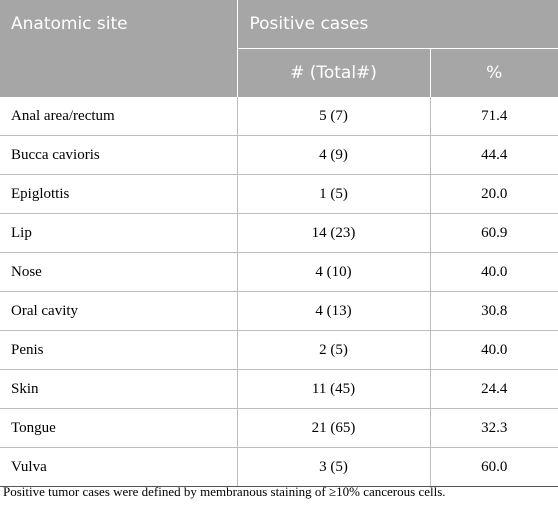 This screenshot has height=507, width=558. I want to click on site-cell: Skin, so click(119, 389).